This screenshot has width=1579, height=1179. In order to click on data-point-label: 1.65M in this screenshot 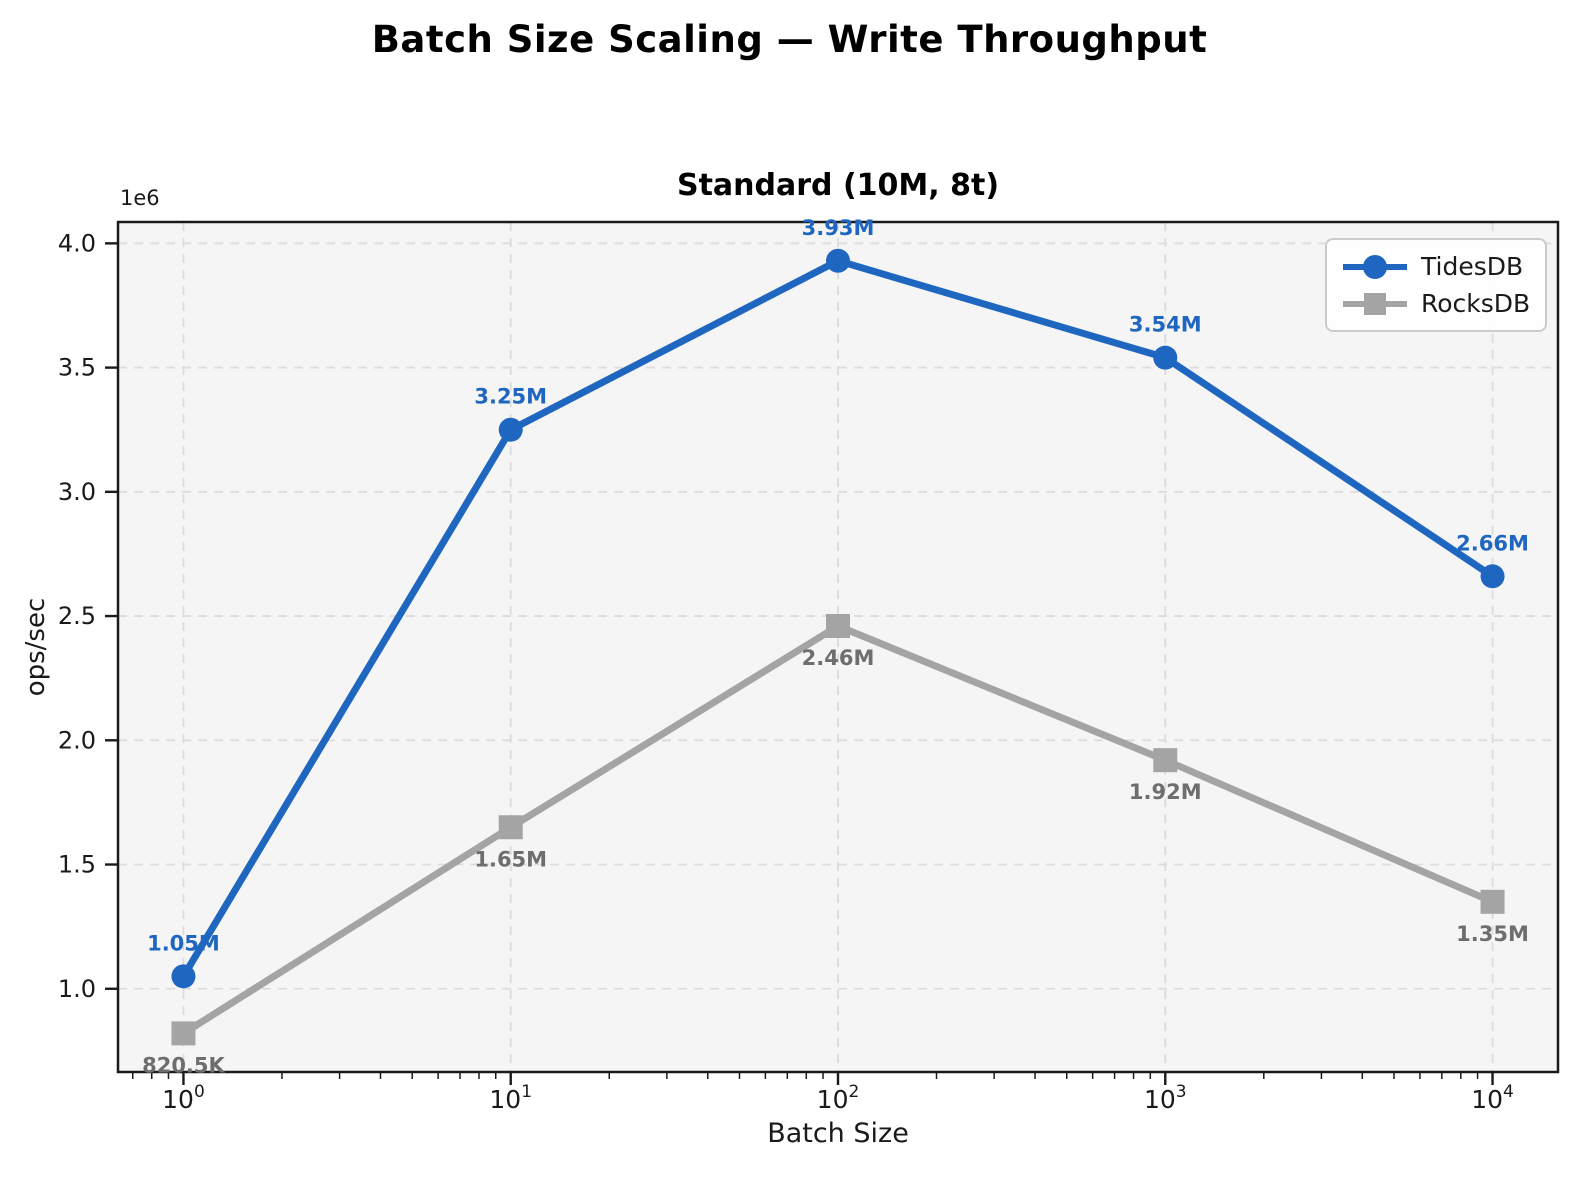, I will do `click(510, 859)`.